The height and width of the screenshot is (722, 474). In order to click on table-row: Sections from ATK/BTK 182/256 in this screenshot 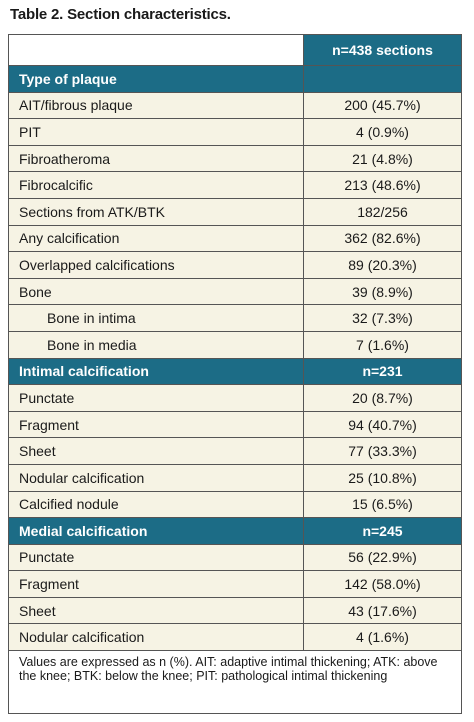, I will do `click(235, 212)`.